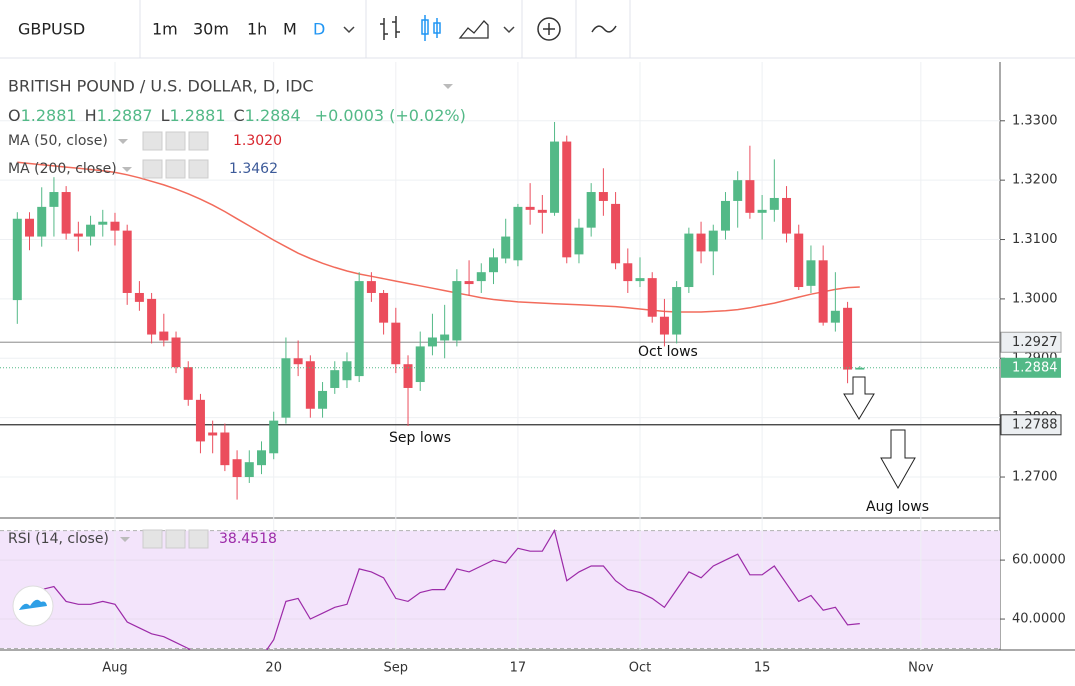 The image size is (1075, 686). I want to click on x-tick-label: Oct, so click(640, 668).